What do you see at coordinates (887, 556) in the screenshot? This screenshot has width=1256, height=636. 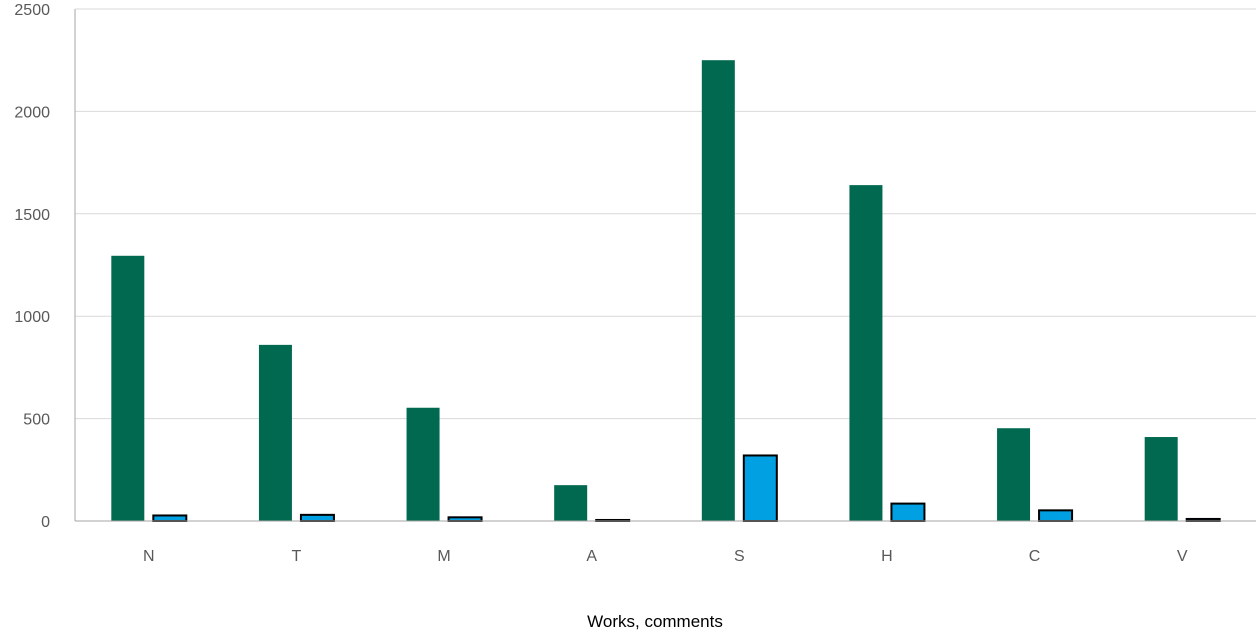 I see `x-tick-label: H` at bounding box center [887, 556].